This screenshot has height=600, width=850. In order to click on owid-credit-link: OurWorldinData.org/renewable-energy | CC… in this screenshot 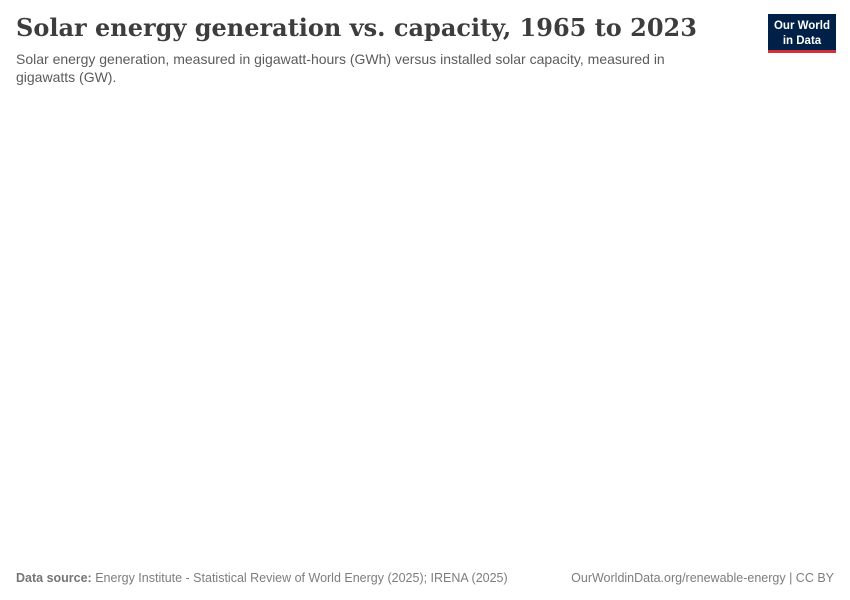, I will do `click(702, 578)`.